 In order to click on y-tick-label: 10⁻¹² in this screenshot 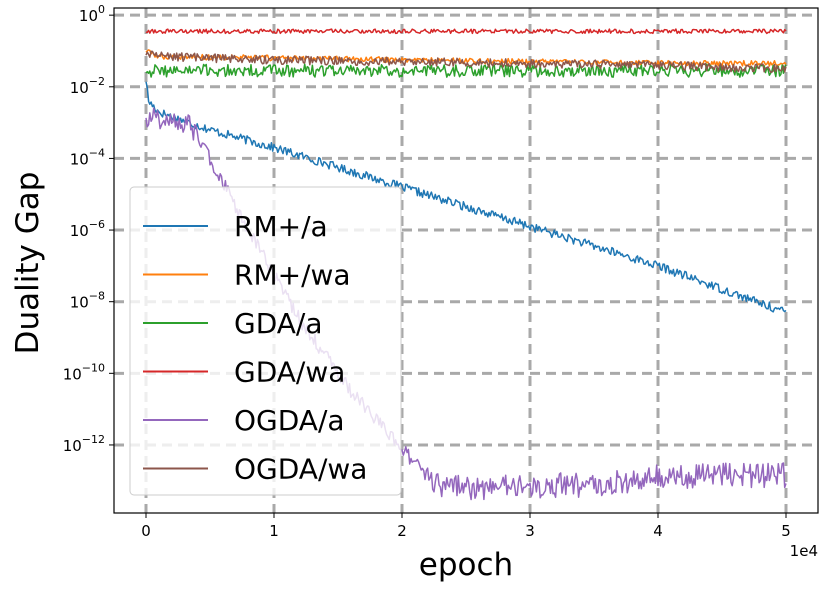, I will do `click(84, 444)`.